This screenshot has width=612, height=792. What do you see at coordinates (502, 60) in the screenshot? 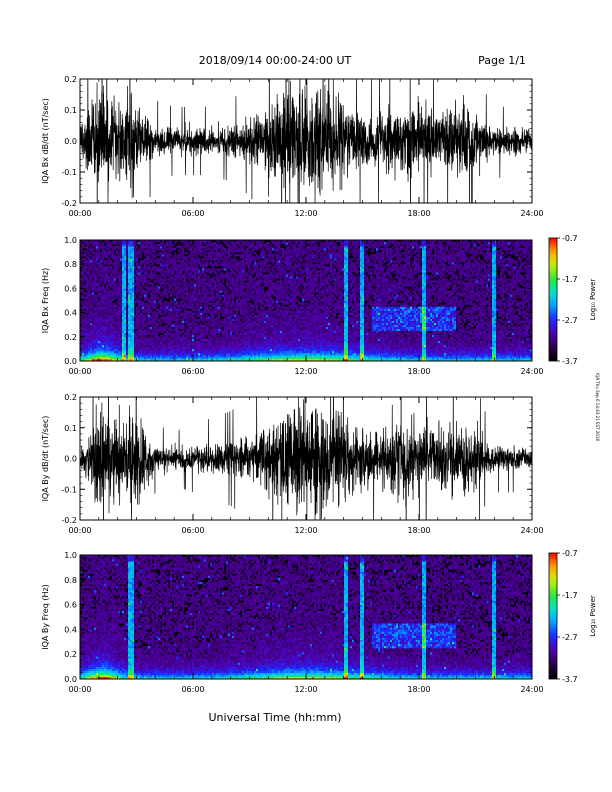
I see `page-number: Page 1/1` at bounding box center [502, 60].